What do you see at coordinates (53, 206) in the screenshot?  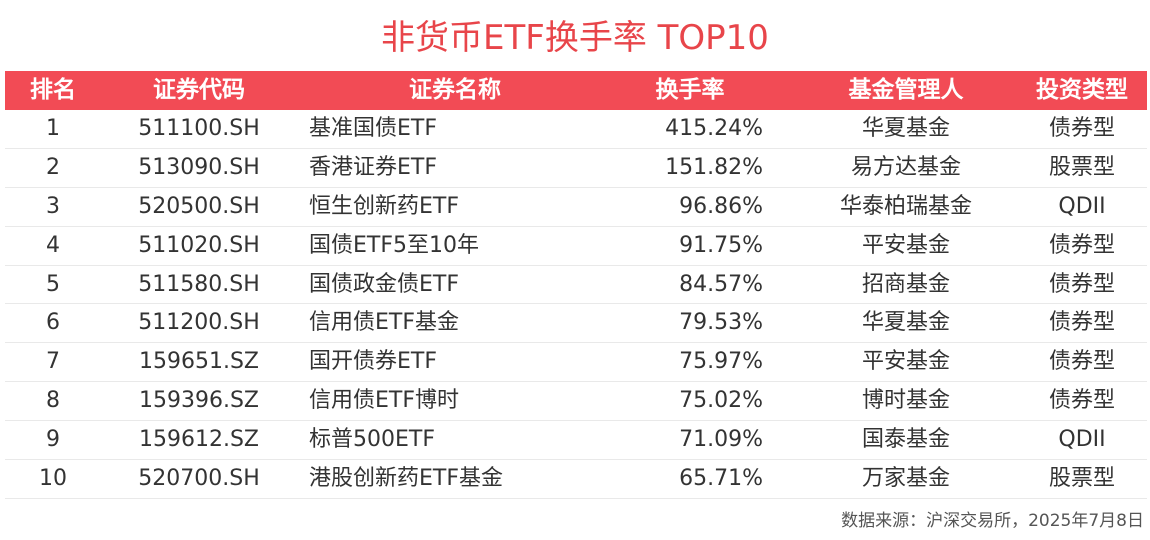 I see `cell-rank: 3` at bounding box center [53, 206].